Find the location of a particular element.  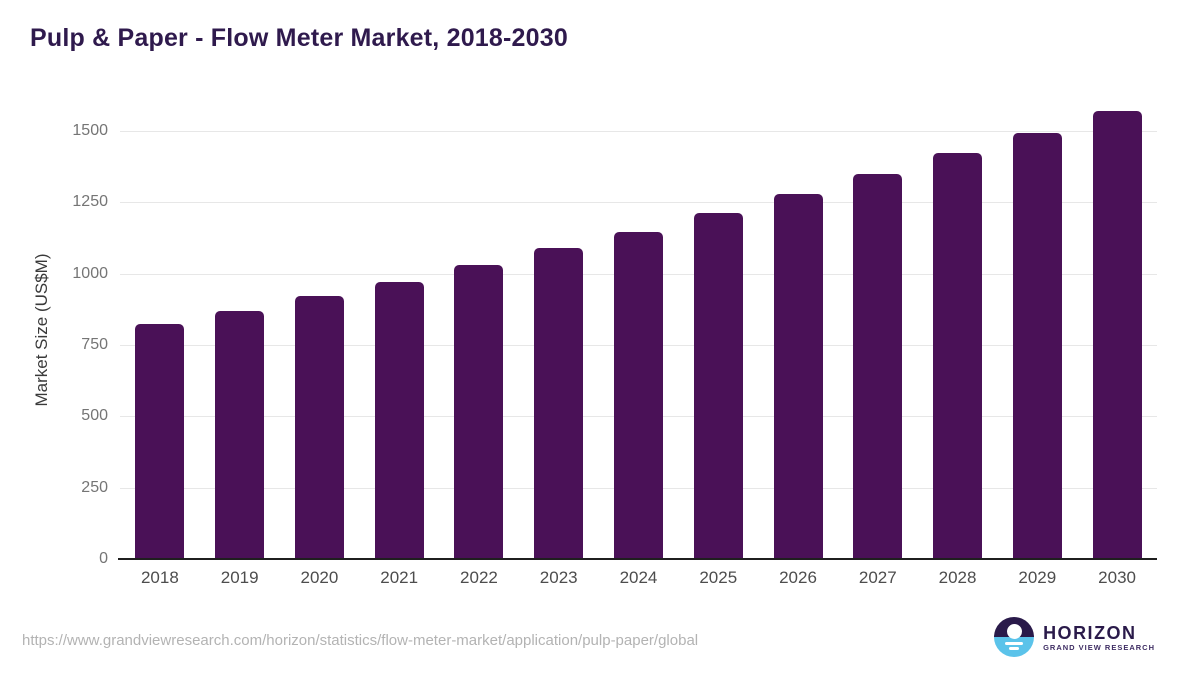

x-tick-label: 2028 is located at coordinates (957, 577).